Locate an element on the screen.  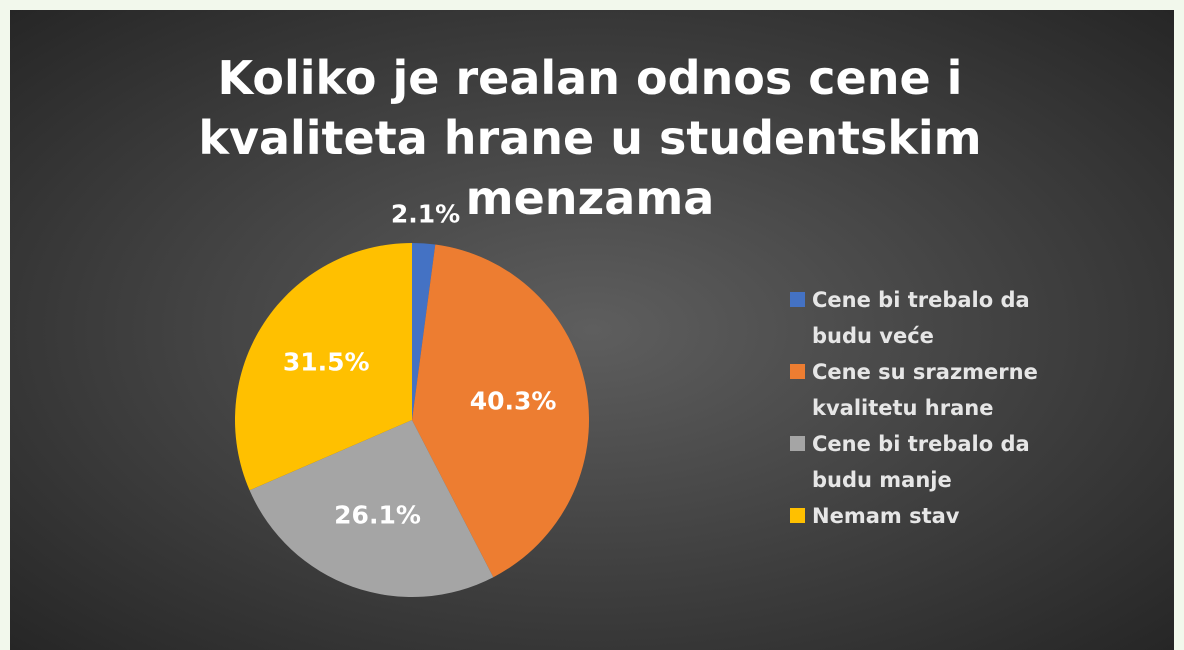
legend-label: Nemam stav is located at coordinates (886, 516).